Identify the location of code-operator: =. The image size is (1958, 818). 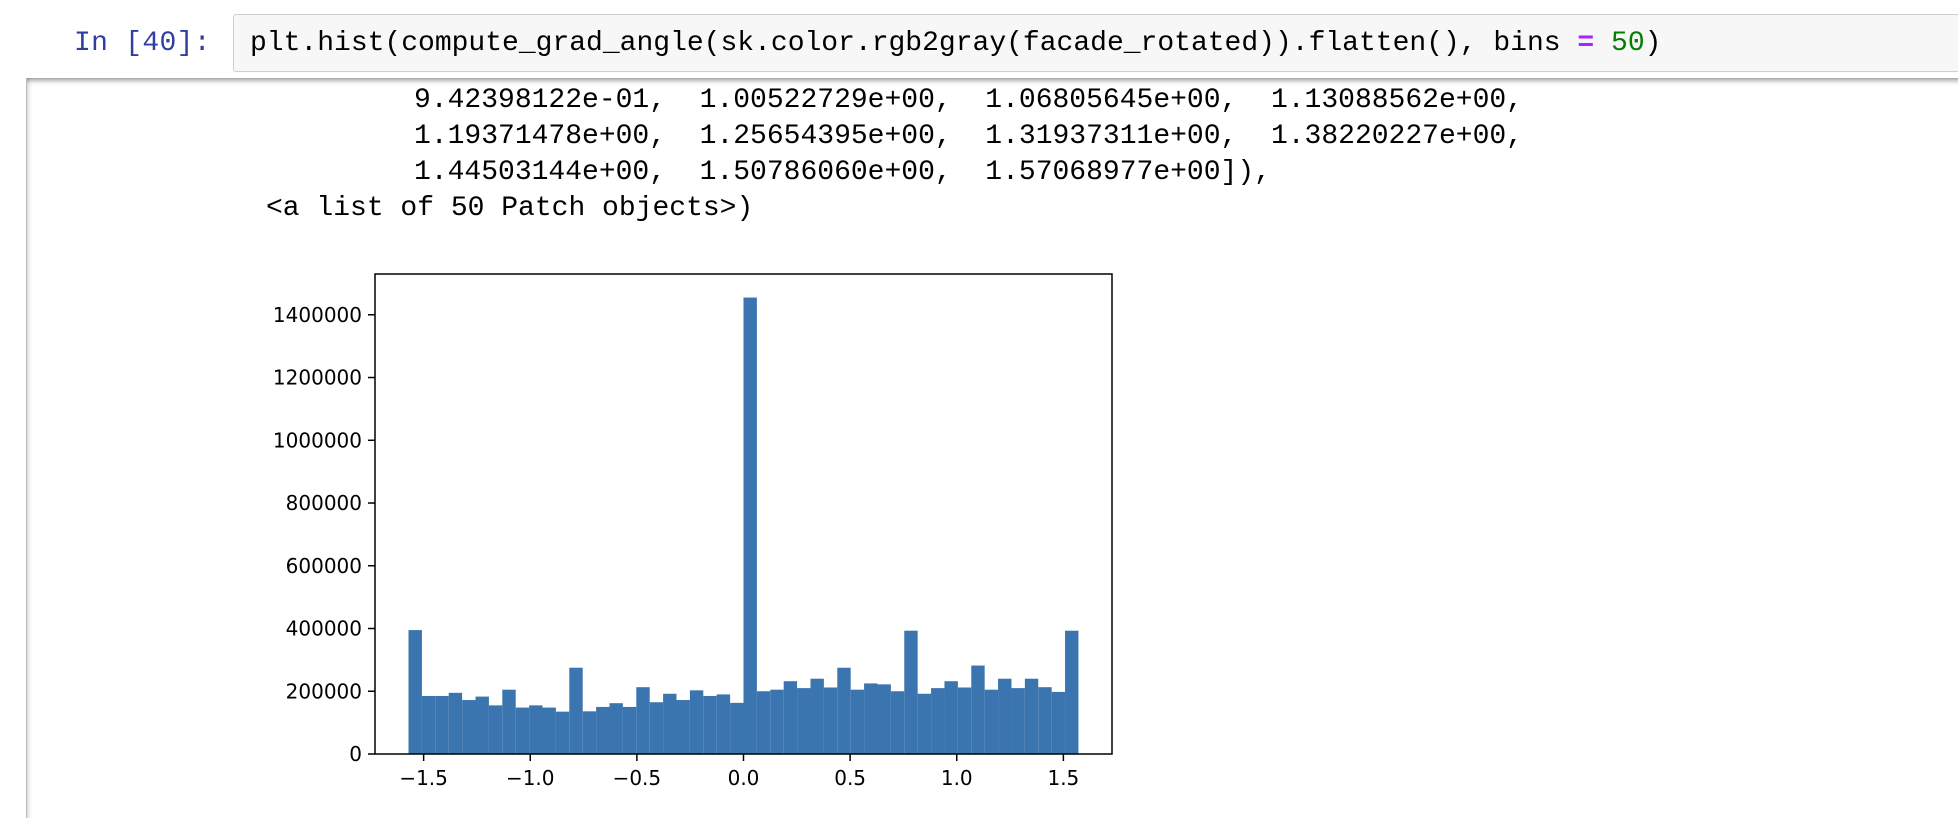
(1586, 43).